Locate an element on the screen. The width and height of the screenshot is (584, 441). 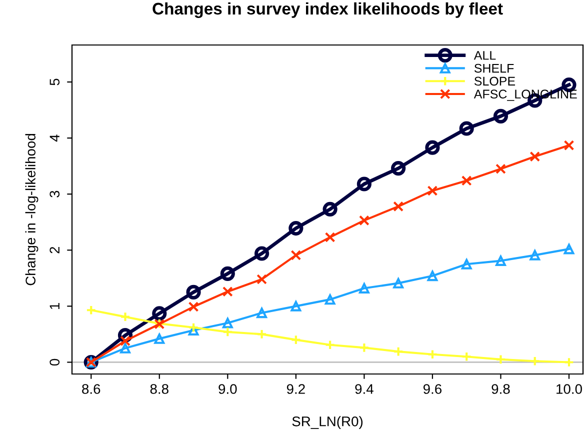
legend-label: SLOPE is located at coordinates (495, 81).